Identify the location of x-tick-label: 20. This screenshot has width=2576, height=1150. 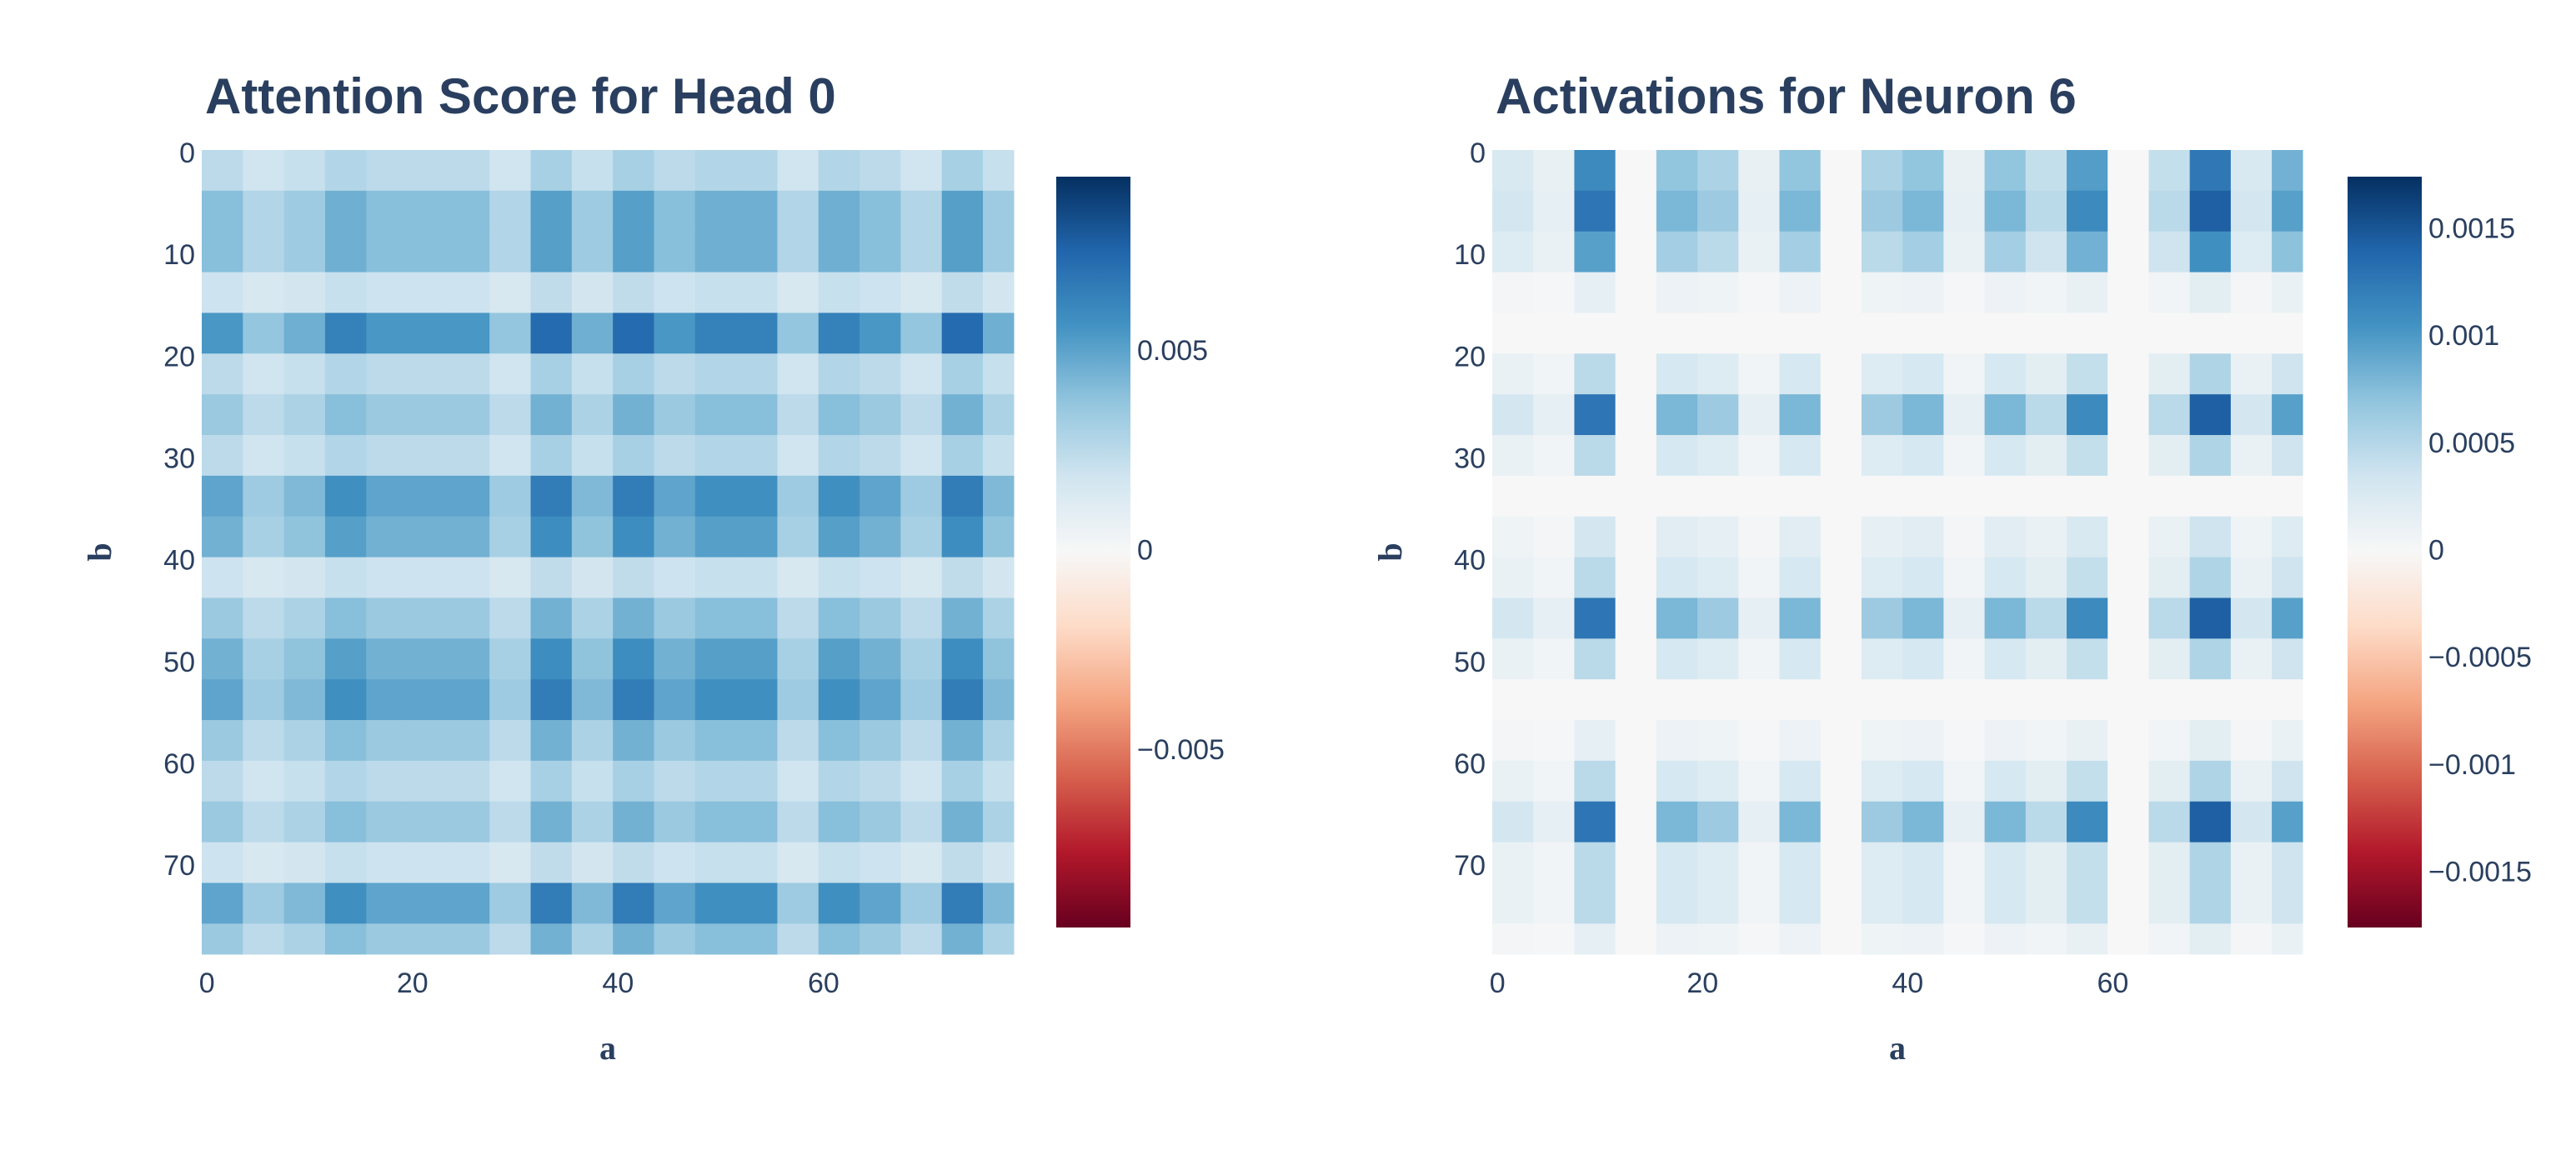
(412, 984).